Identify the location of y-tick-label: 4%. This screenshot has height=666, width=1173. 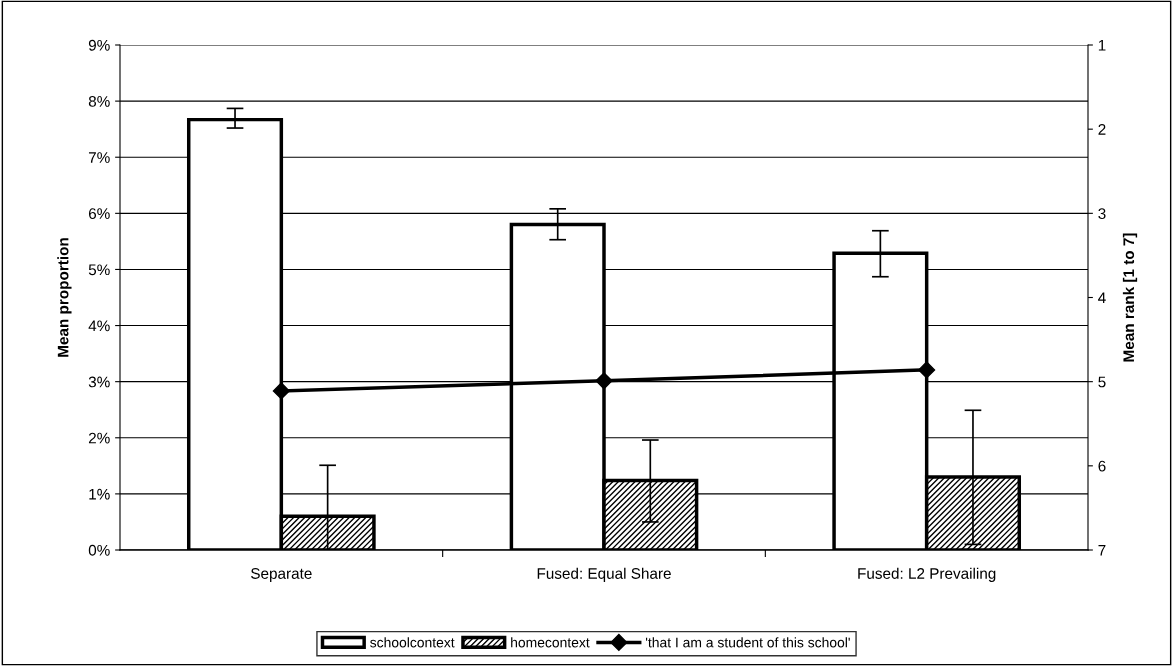
(99, 326).